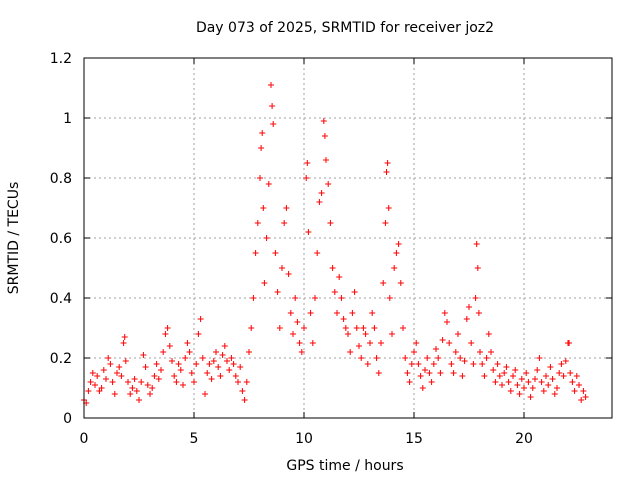  What do you see at coordinates (344, 466) in the screenshot?
I see `x-axis-label: GPS time / hours` at bounding box center [344, 466].